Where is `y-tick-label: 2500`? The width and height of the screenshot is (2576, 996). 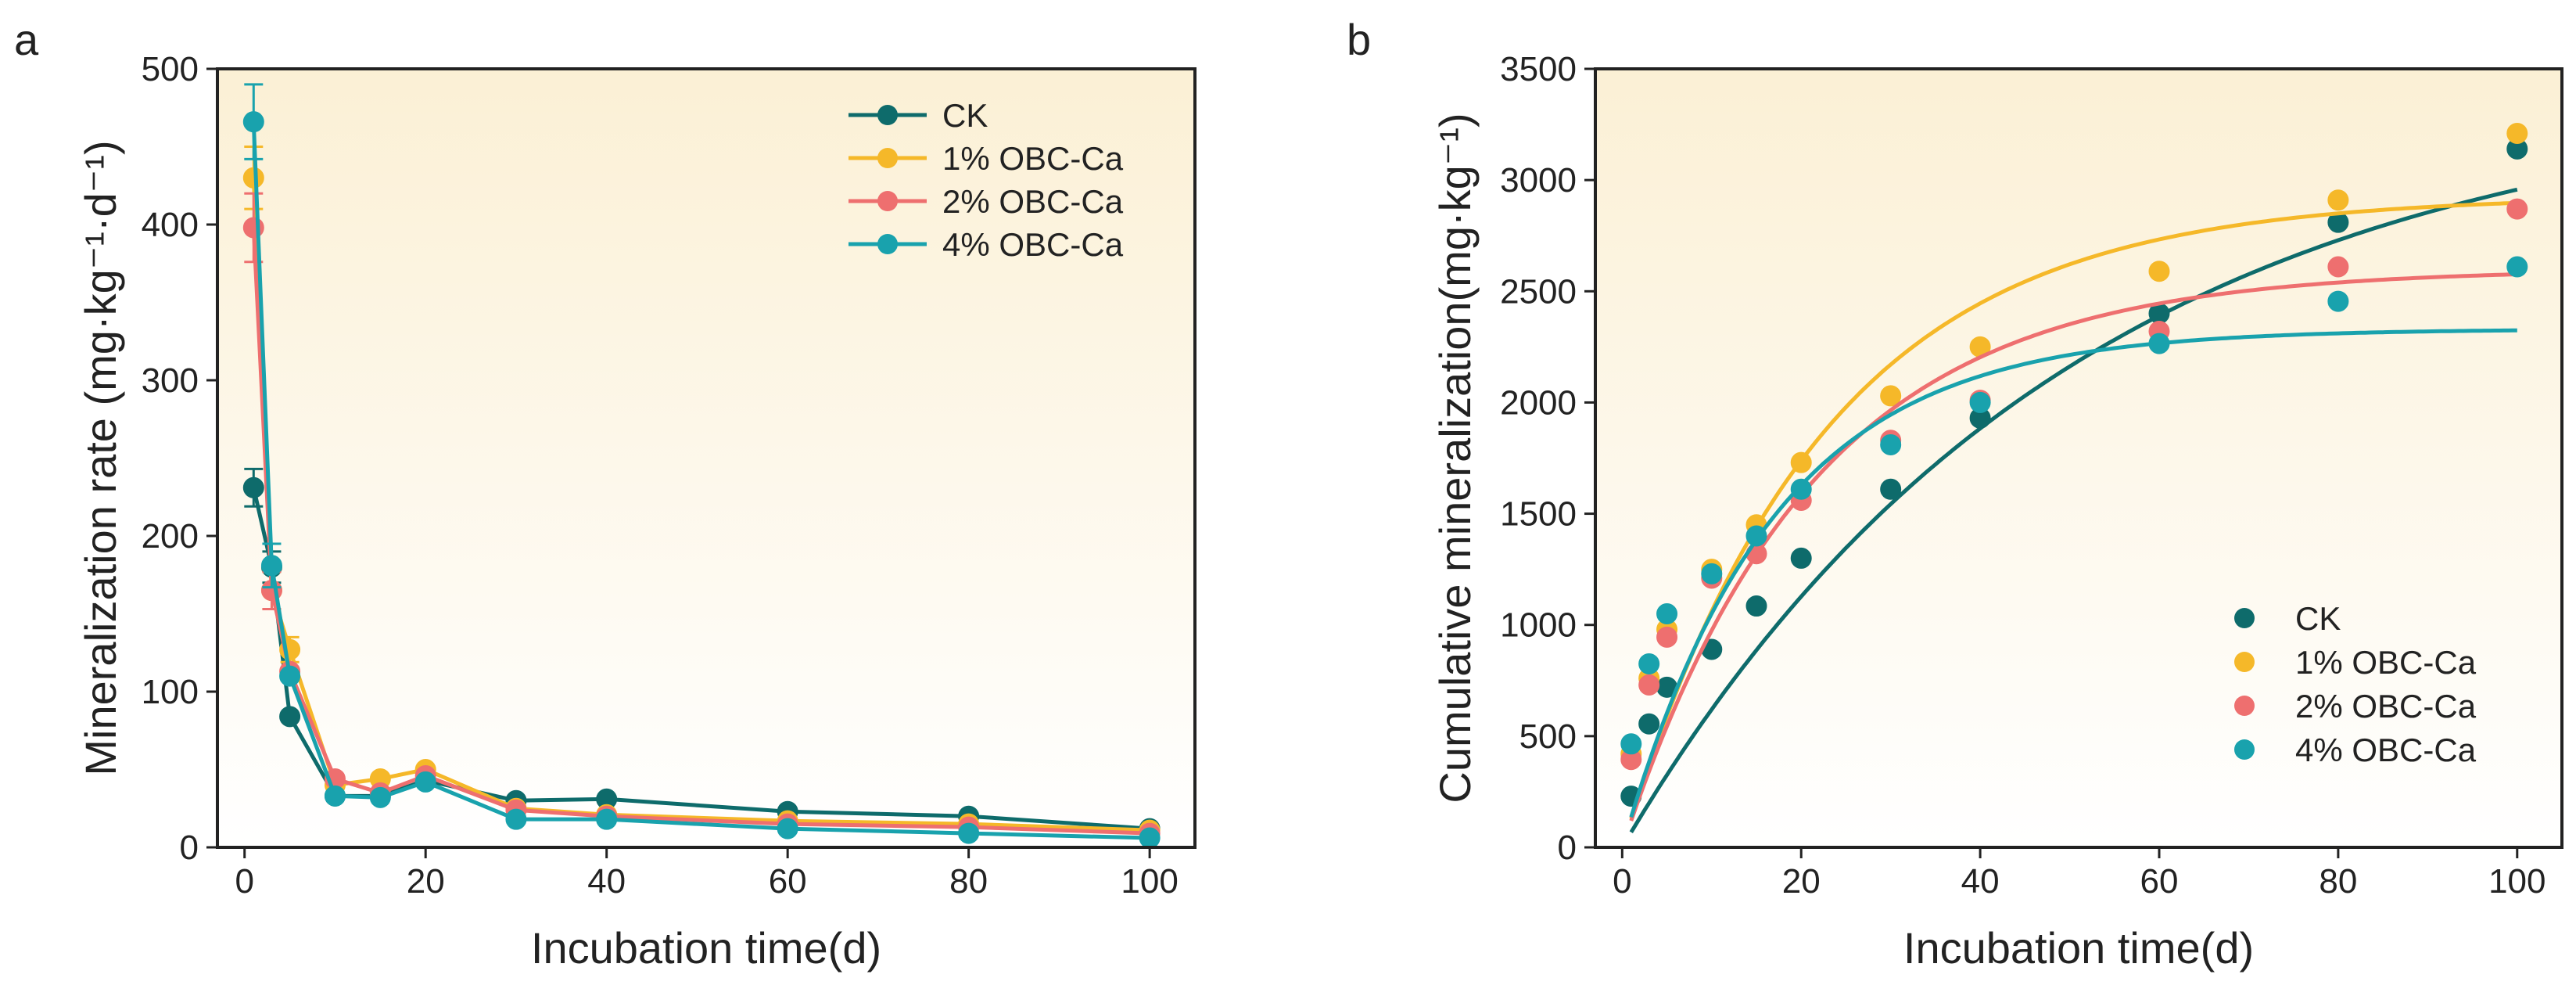 y-tick-label: 2500 is located at coordinates (1538, 291).